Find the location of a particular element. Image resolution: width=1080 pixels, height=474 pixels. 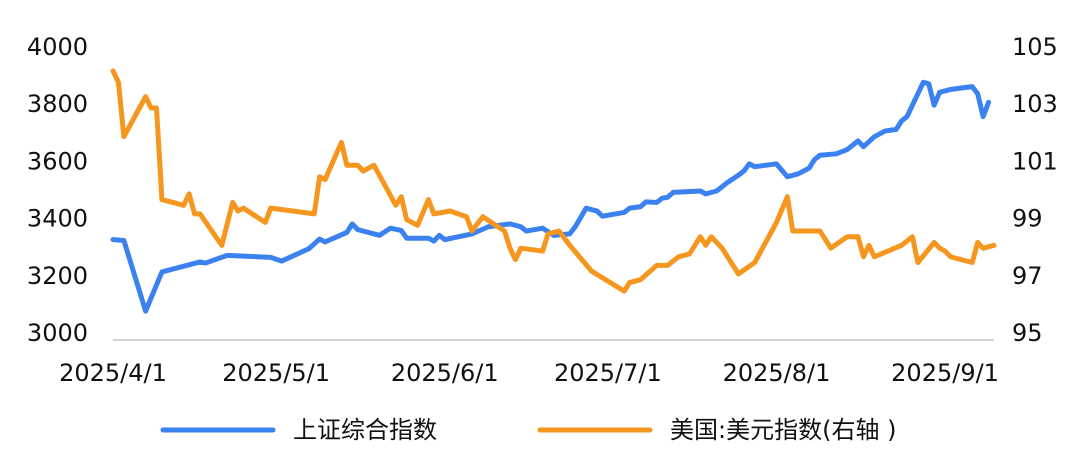

y2-tick-label: 101 is located at coordinates (1035, 161).